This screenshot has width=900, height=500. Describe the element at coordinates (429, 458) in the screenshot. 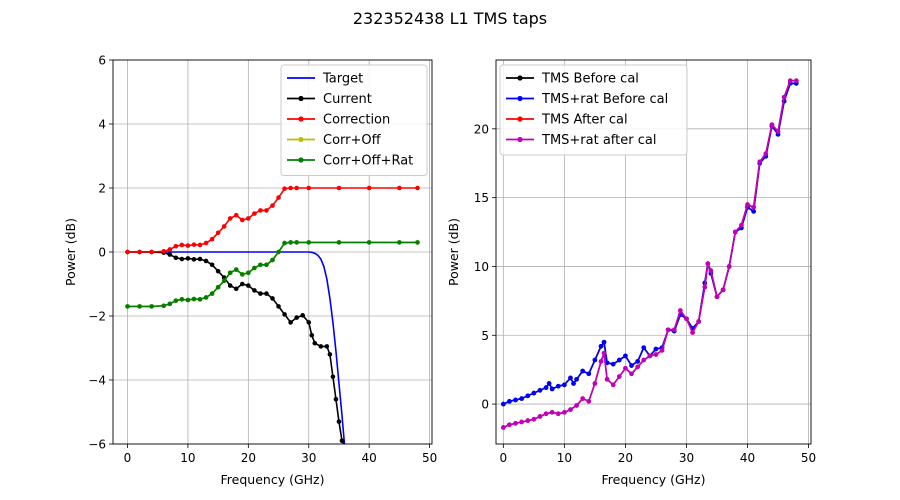

I see `x-tick-label: 50` at that location.